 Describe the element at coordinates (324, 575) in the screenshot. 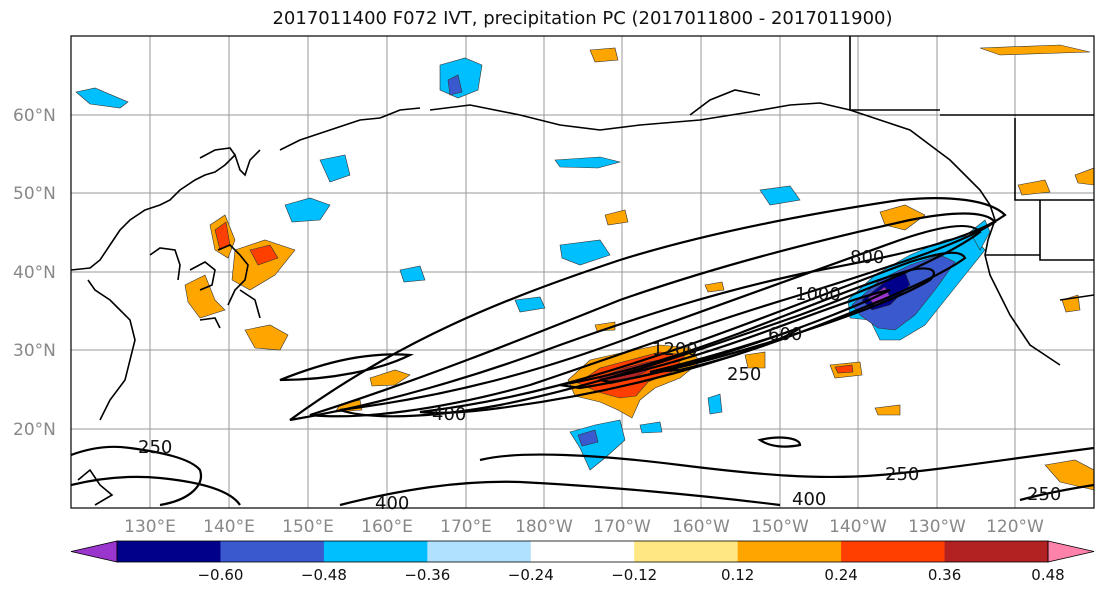

I see `colorbar-tick-label: −0.48` at that location.